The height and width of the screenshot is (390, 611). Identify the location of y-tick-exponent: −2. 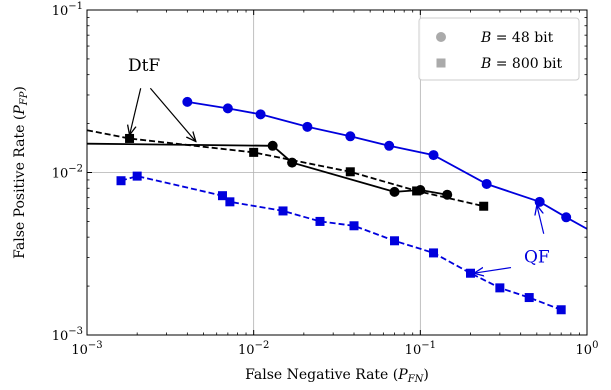
(75, 169).